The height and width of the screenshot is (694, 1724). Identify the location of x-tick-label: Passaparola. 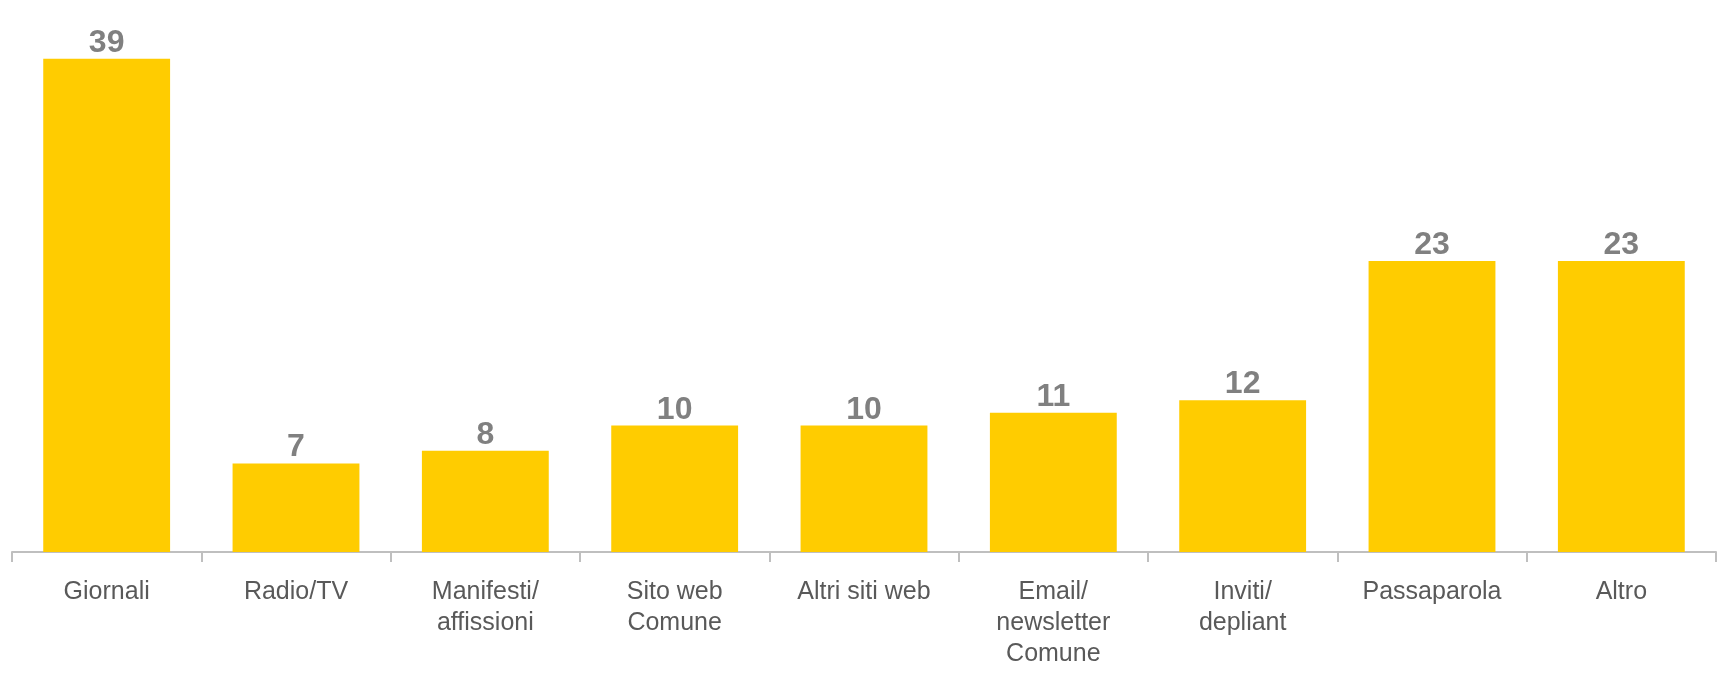
(1432, 589).